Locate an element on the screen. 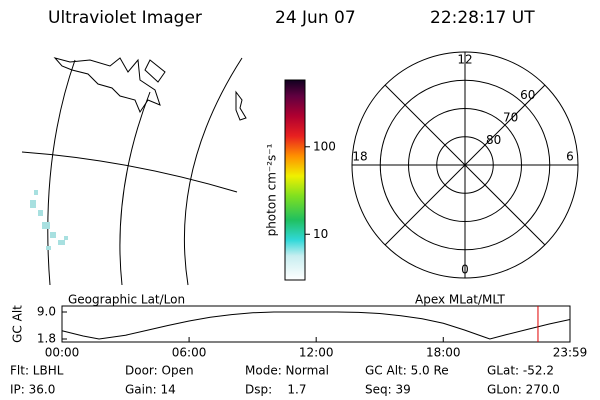 This screenshot has width=600, height=400. x-tick-label: 00:00 is located at coordinates (62, 353).